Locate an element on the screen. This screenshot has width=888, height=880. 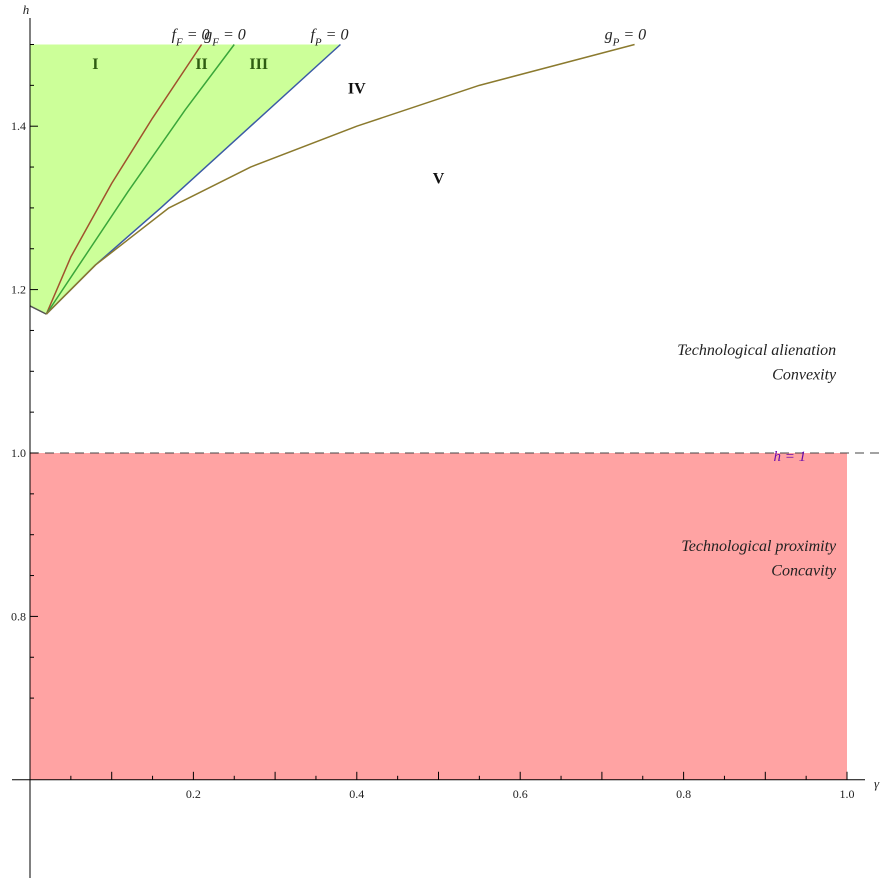
curve-label-gP: gP = 0 is located at coordinates (626, 38).